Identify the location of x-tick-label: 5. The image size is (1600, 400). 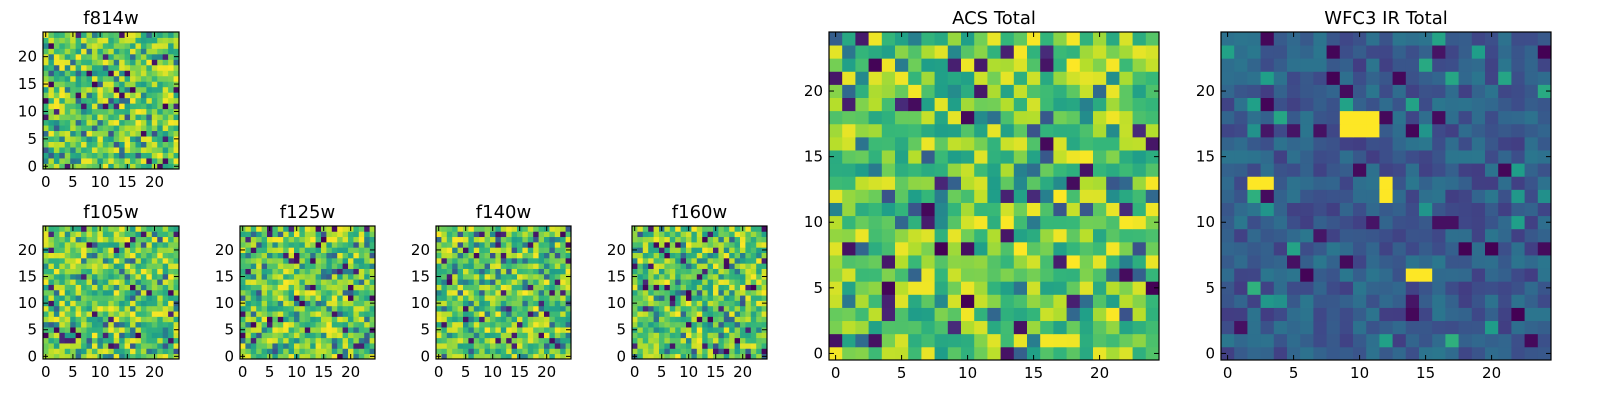
(902, 373).